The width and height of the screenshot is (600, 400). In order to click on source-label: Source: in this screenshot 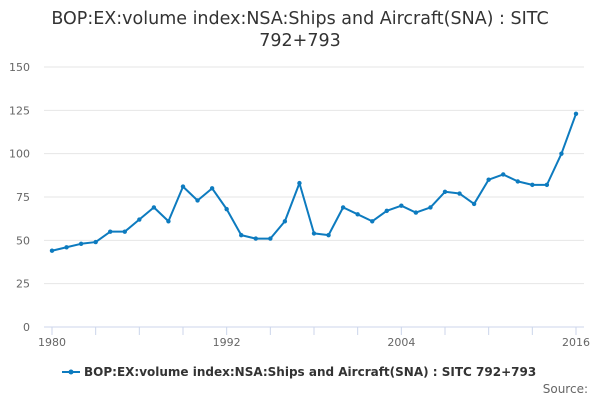, I will do `click(565, 389)`.